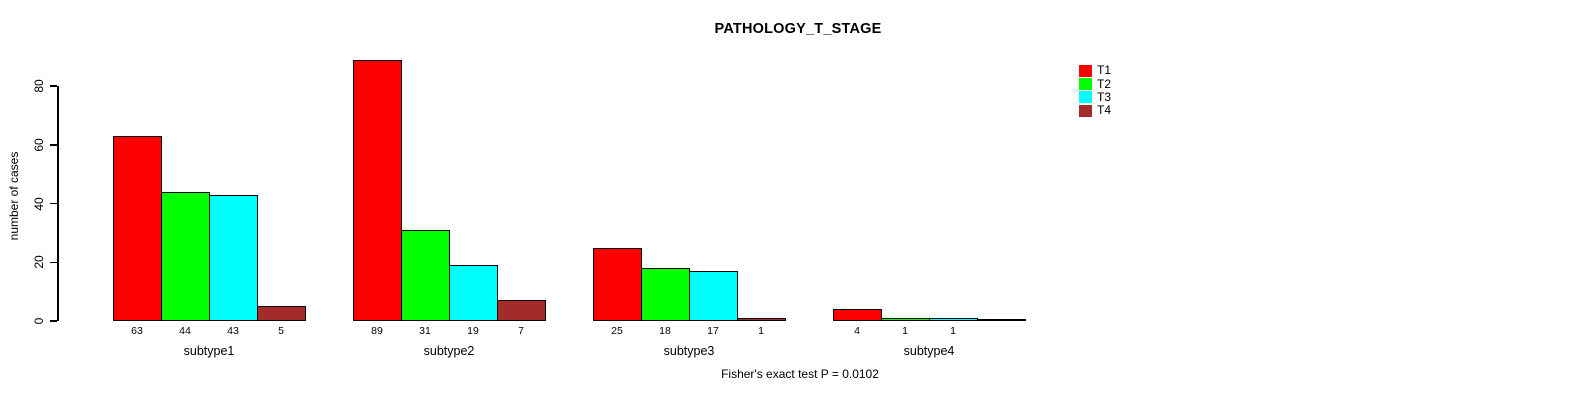 Image resolution: width=1590 pixels, height=400 pixels. I want to click on bar-value-label: 31, so click(425, 331).